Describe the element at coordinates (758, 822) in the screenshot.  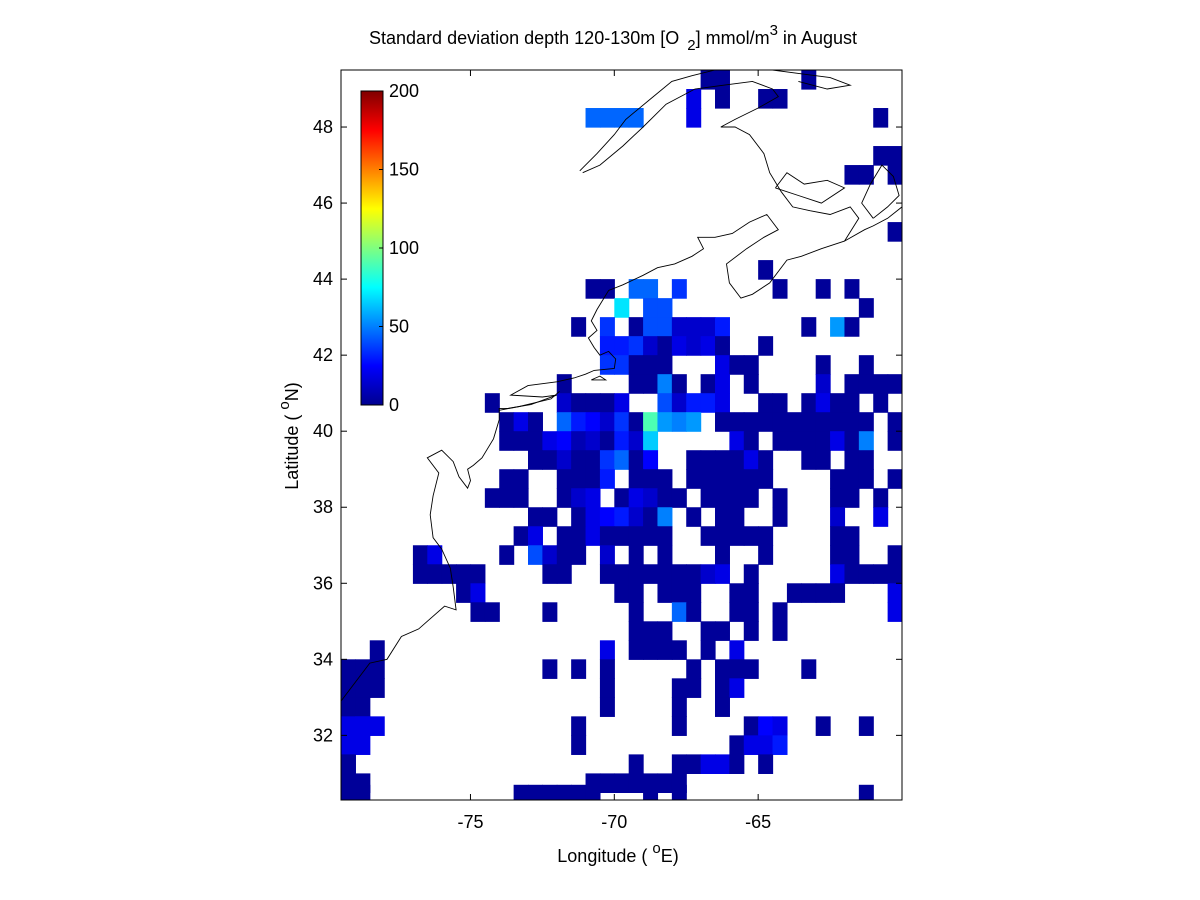
I see `x-tick-label: -65` at that location.